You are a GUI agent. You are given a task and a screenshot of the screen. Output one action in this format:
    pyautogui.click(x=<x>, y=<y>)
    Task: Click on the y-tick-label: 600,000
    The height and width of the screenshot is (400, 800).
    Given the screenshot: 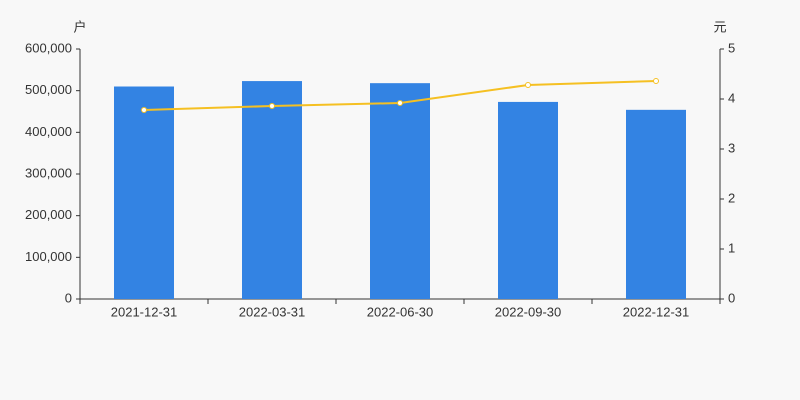 What is the action you would take?
    pyautogui.click(x=48, y=47)
    